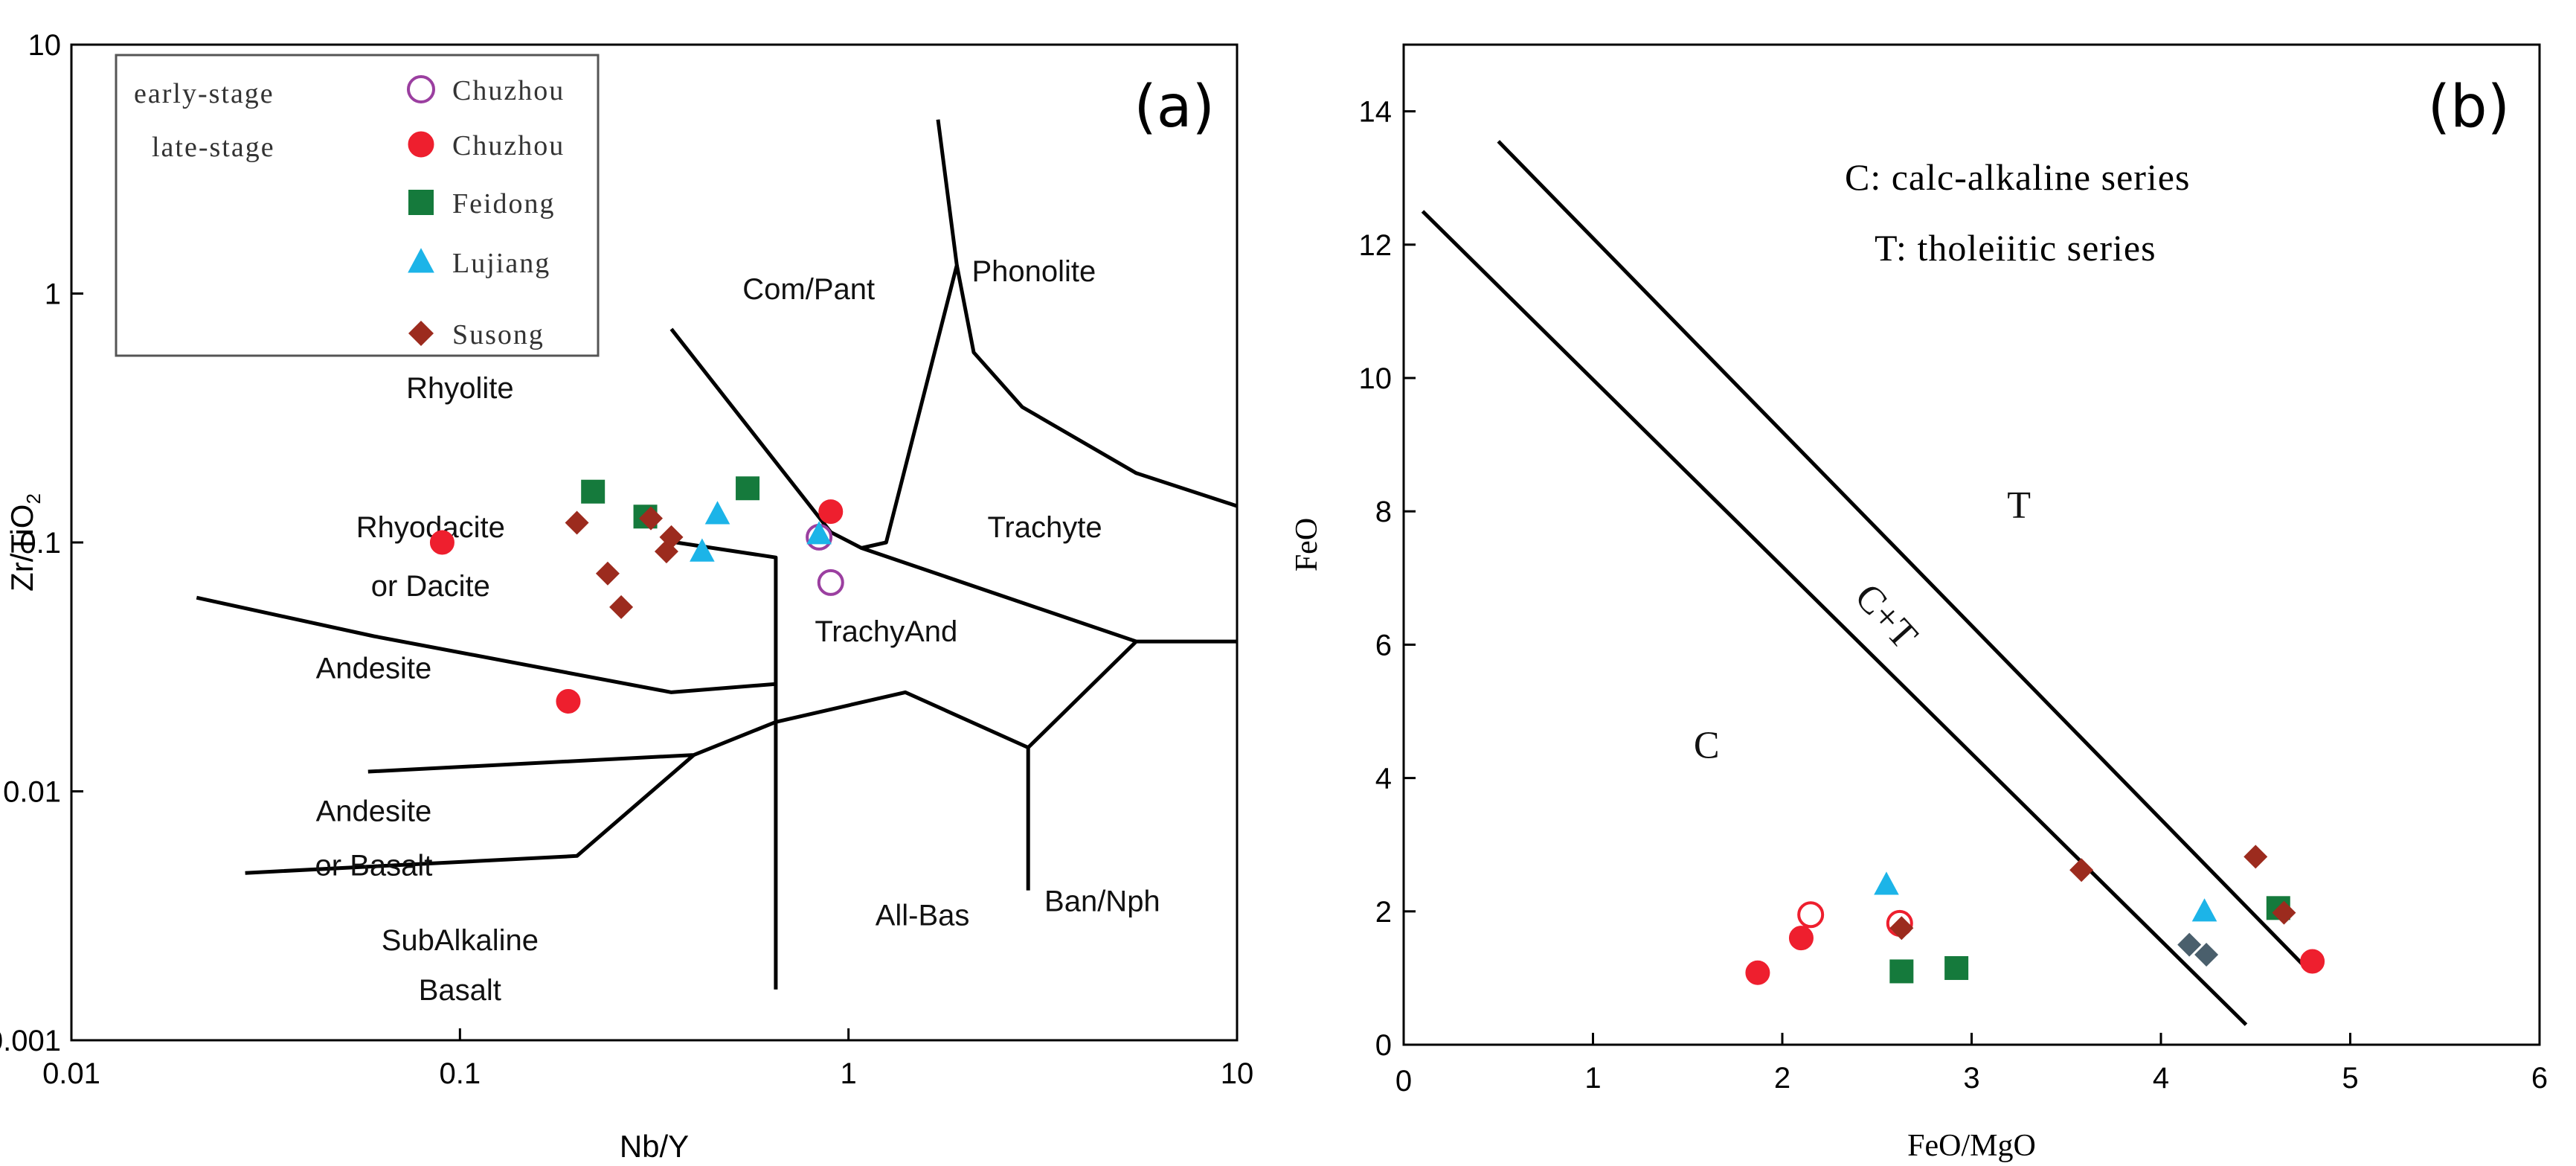 This screenshot has height=1166, width=2576. What do you see at coordinates (886, 632) in the screenshot?
I see `region-label: TrachyAnd` at bounding box center [886, 632].